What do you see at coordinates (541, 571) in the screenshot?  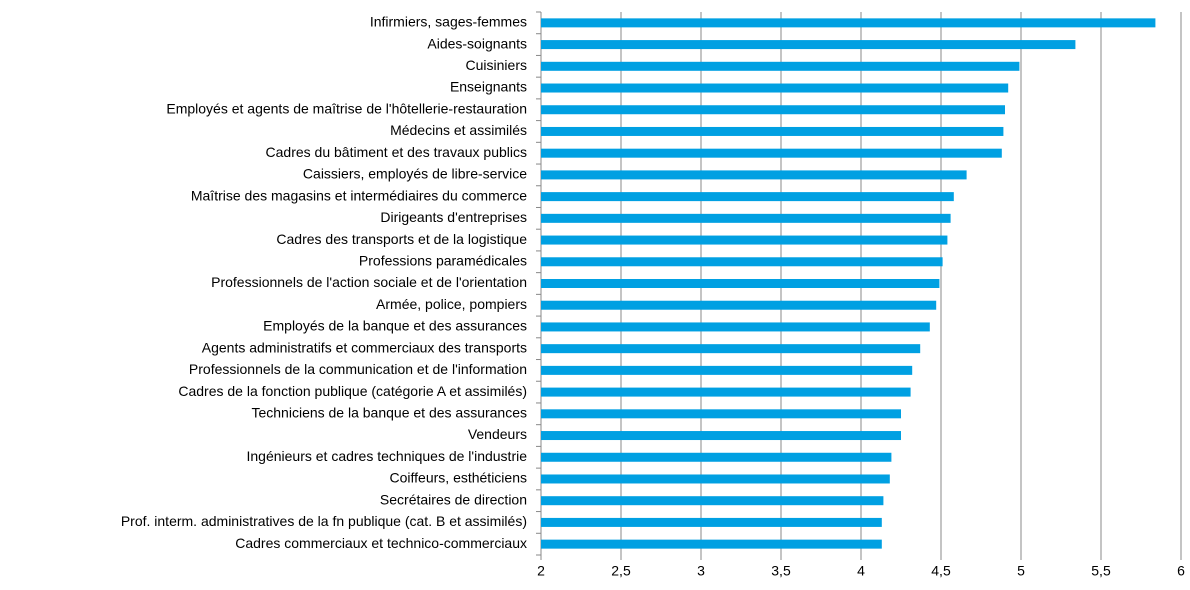 I see `x-tick-label: 2` at bounding box center [541, 571].